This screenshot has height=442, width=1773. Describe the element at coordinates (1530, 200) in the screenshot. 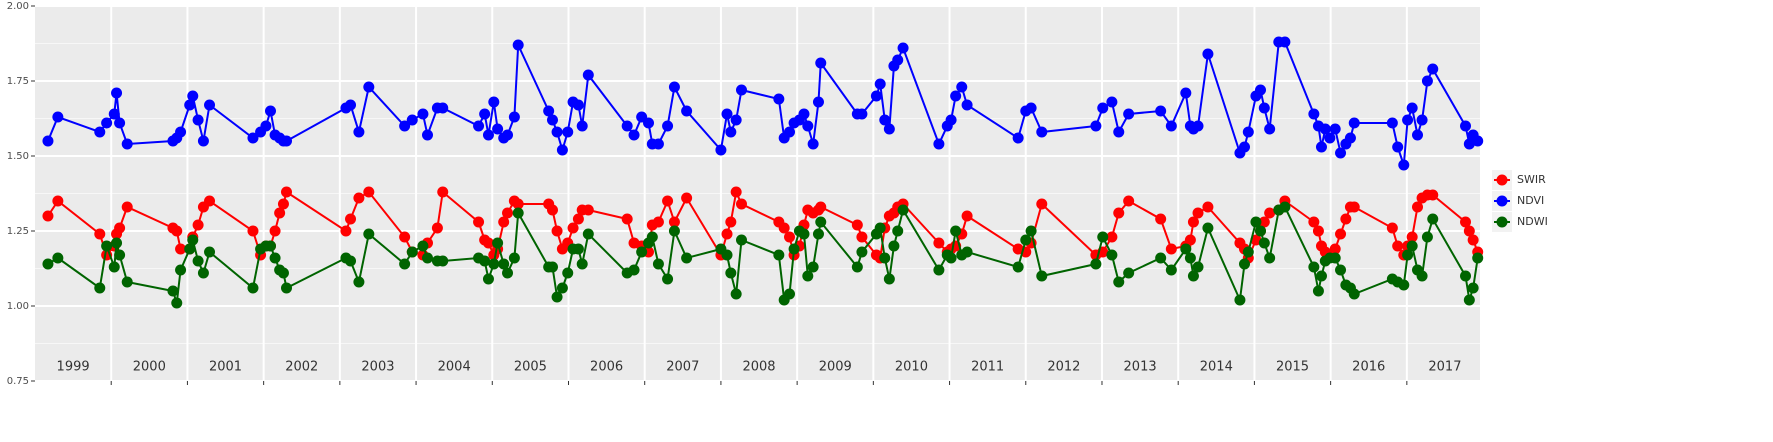

I see `legend-label: NDVI` at that location.